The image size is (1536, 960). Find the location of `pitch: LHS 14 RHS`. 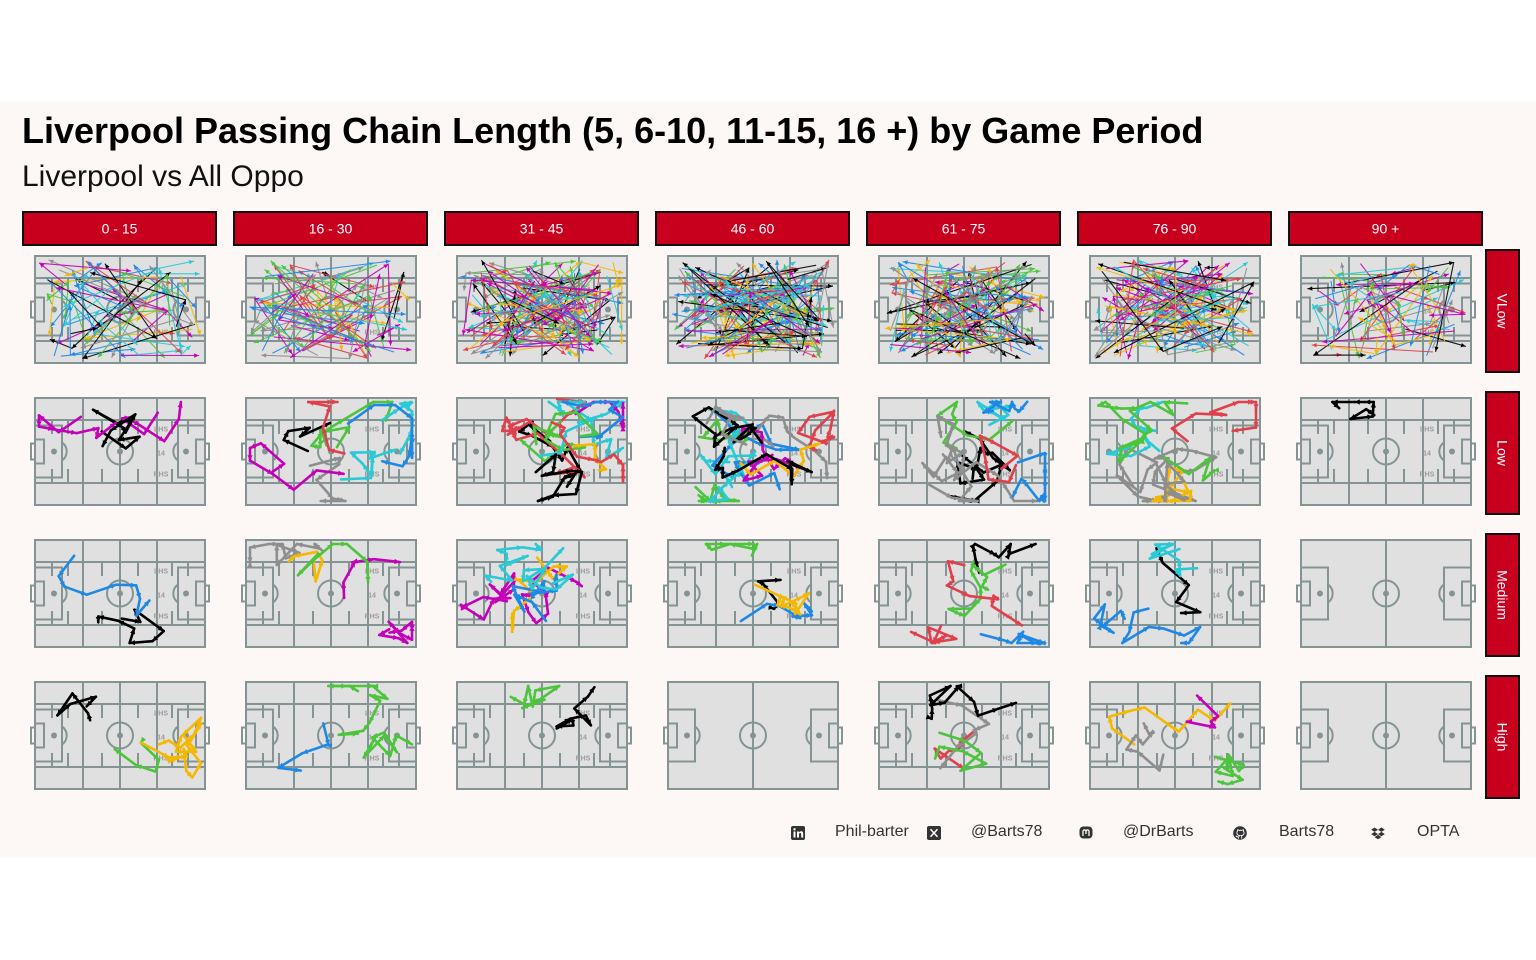

pitch: LHS 14 RHS is located at coordinates (120, 735).